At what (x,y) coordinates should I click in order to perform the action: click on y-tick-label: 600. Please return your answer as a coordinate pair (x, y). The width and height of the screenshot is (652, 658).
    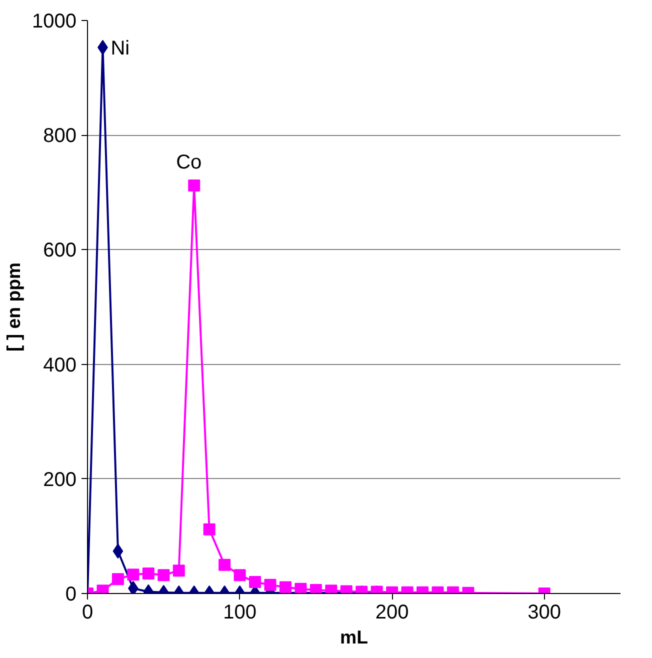
    Looking at the image, I should click on (60, 251).